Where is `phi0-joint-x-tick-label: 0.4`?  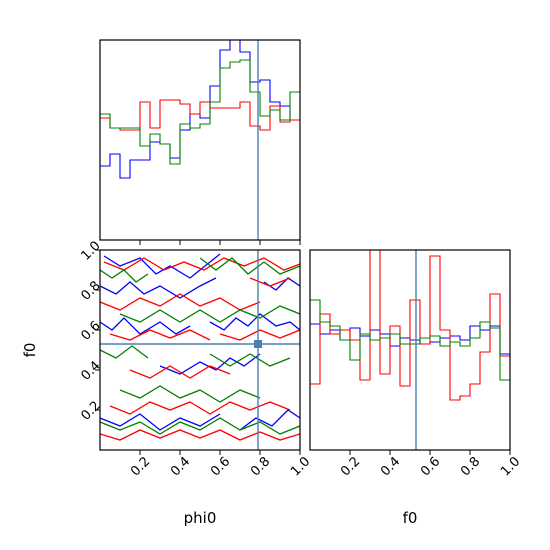 phi0-joint-x-tick-label: 0.4 is located at coordinates (180, 466).